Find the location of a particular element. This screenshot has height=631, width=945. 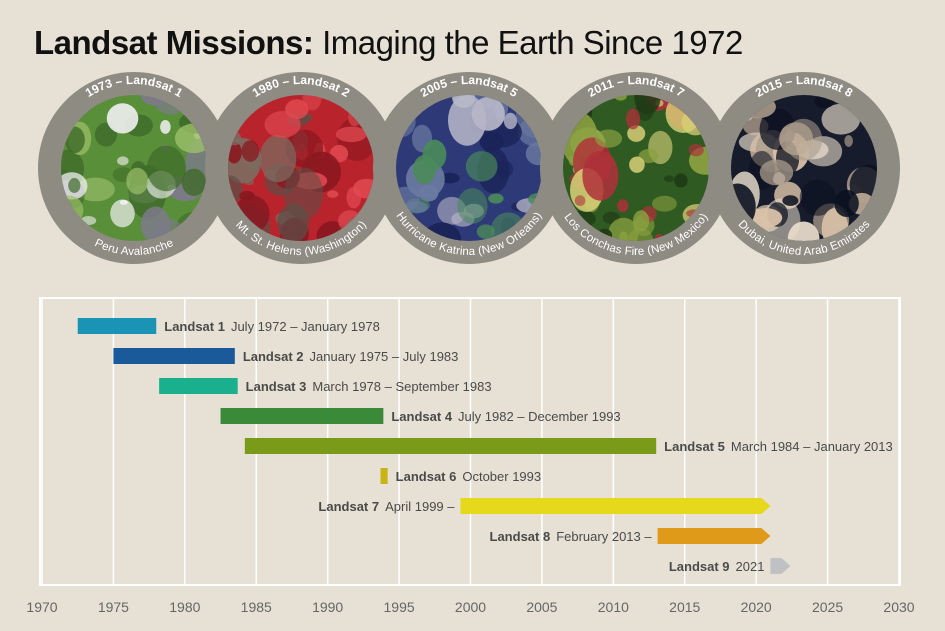

mission-dates: October 1993 is located at coordinates (501, 476).